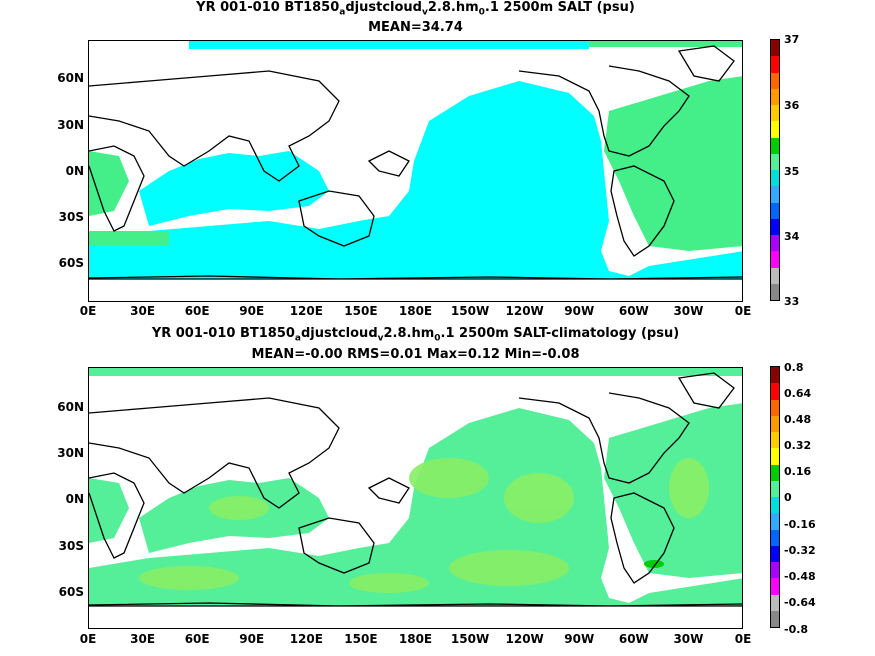 The width and height of the screenshot is (875, 656). Describe the element at coordinates (361, 639) in the screenshot. I see `lon-label-5-bottom: 150E` at that location.